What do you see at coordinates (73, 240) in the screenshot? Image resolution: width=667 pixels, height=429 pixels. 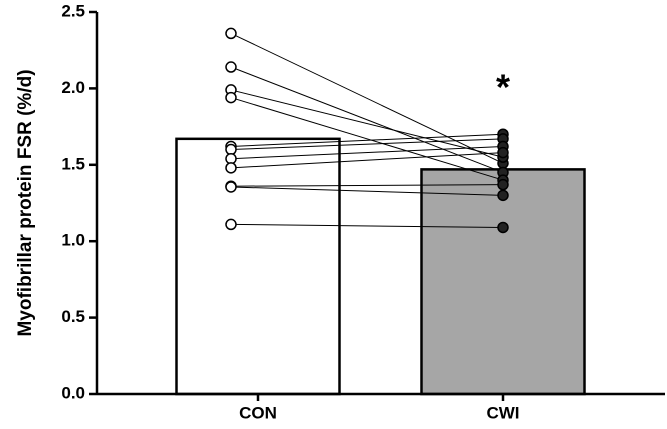 I see `y-tick-label: 1.0` at bounding box center [73, 240].